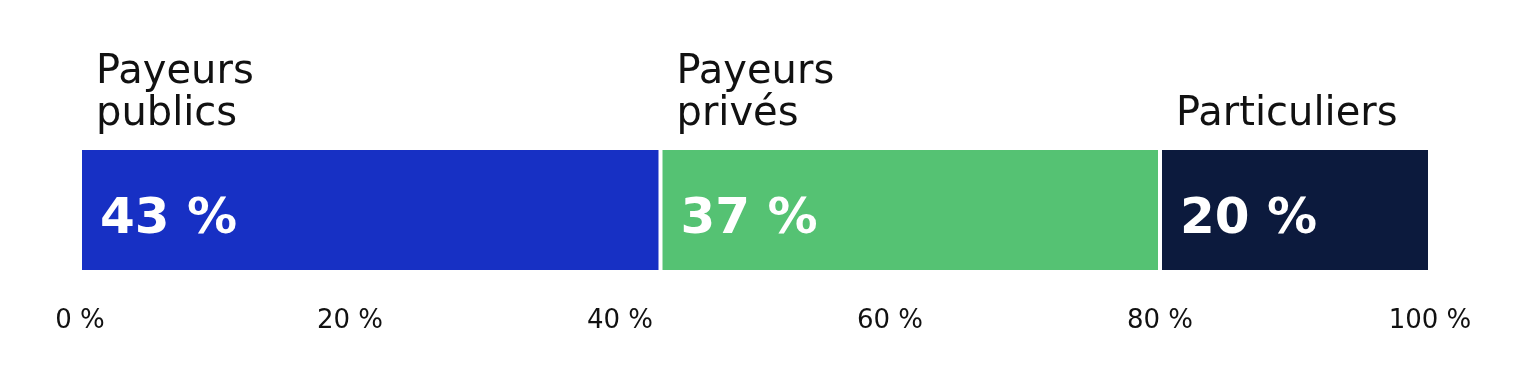 This screenshot has height=376, width=1536. I want to click on x-tick-label: 60 %, so click(890, 319).